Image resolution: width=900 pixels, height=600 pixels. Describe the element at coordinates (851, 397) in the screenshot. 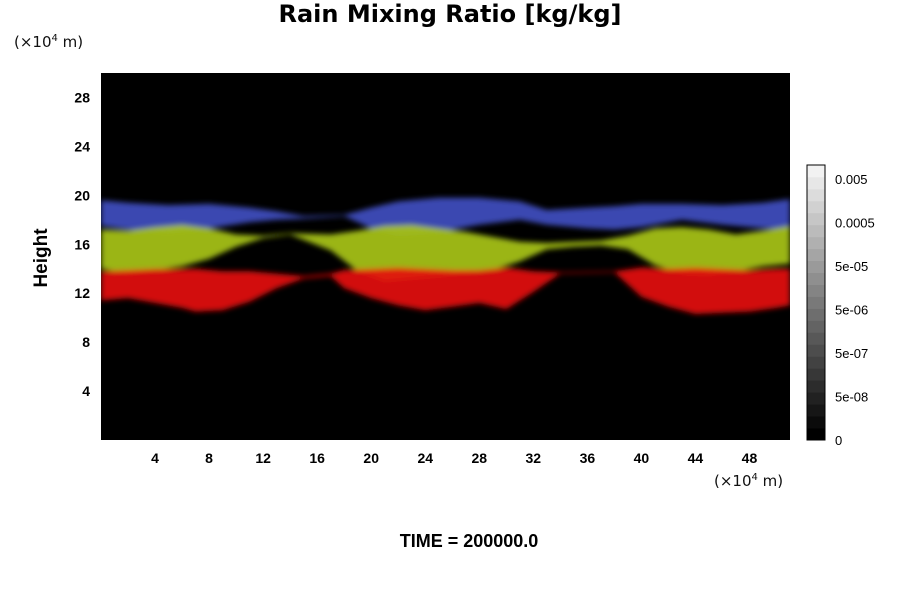

I see `colorbar-label: 5e-08` at that location.